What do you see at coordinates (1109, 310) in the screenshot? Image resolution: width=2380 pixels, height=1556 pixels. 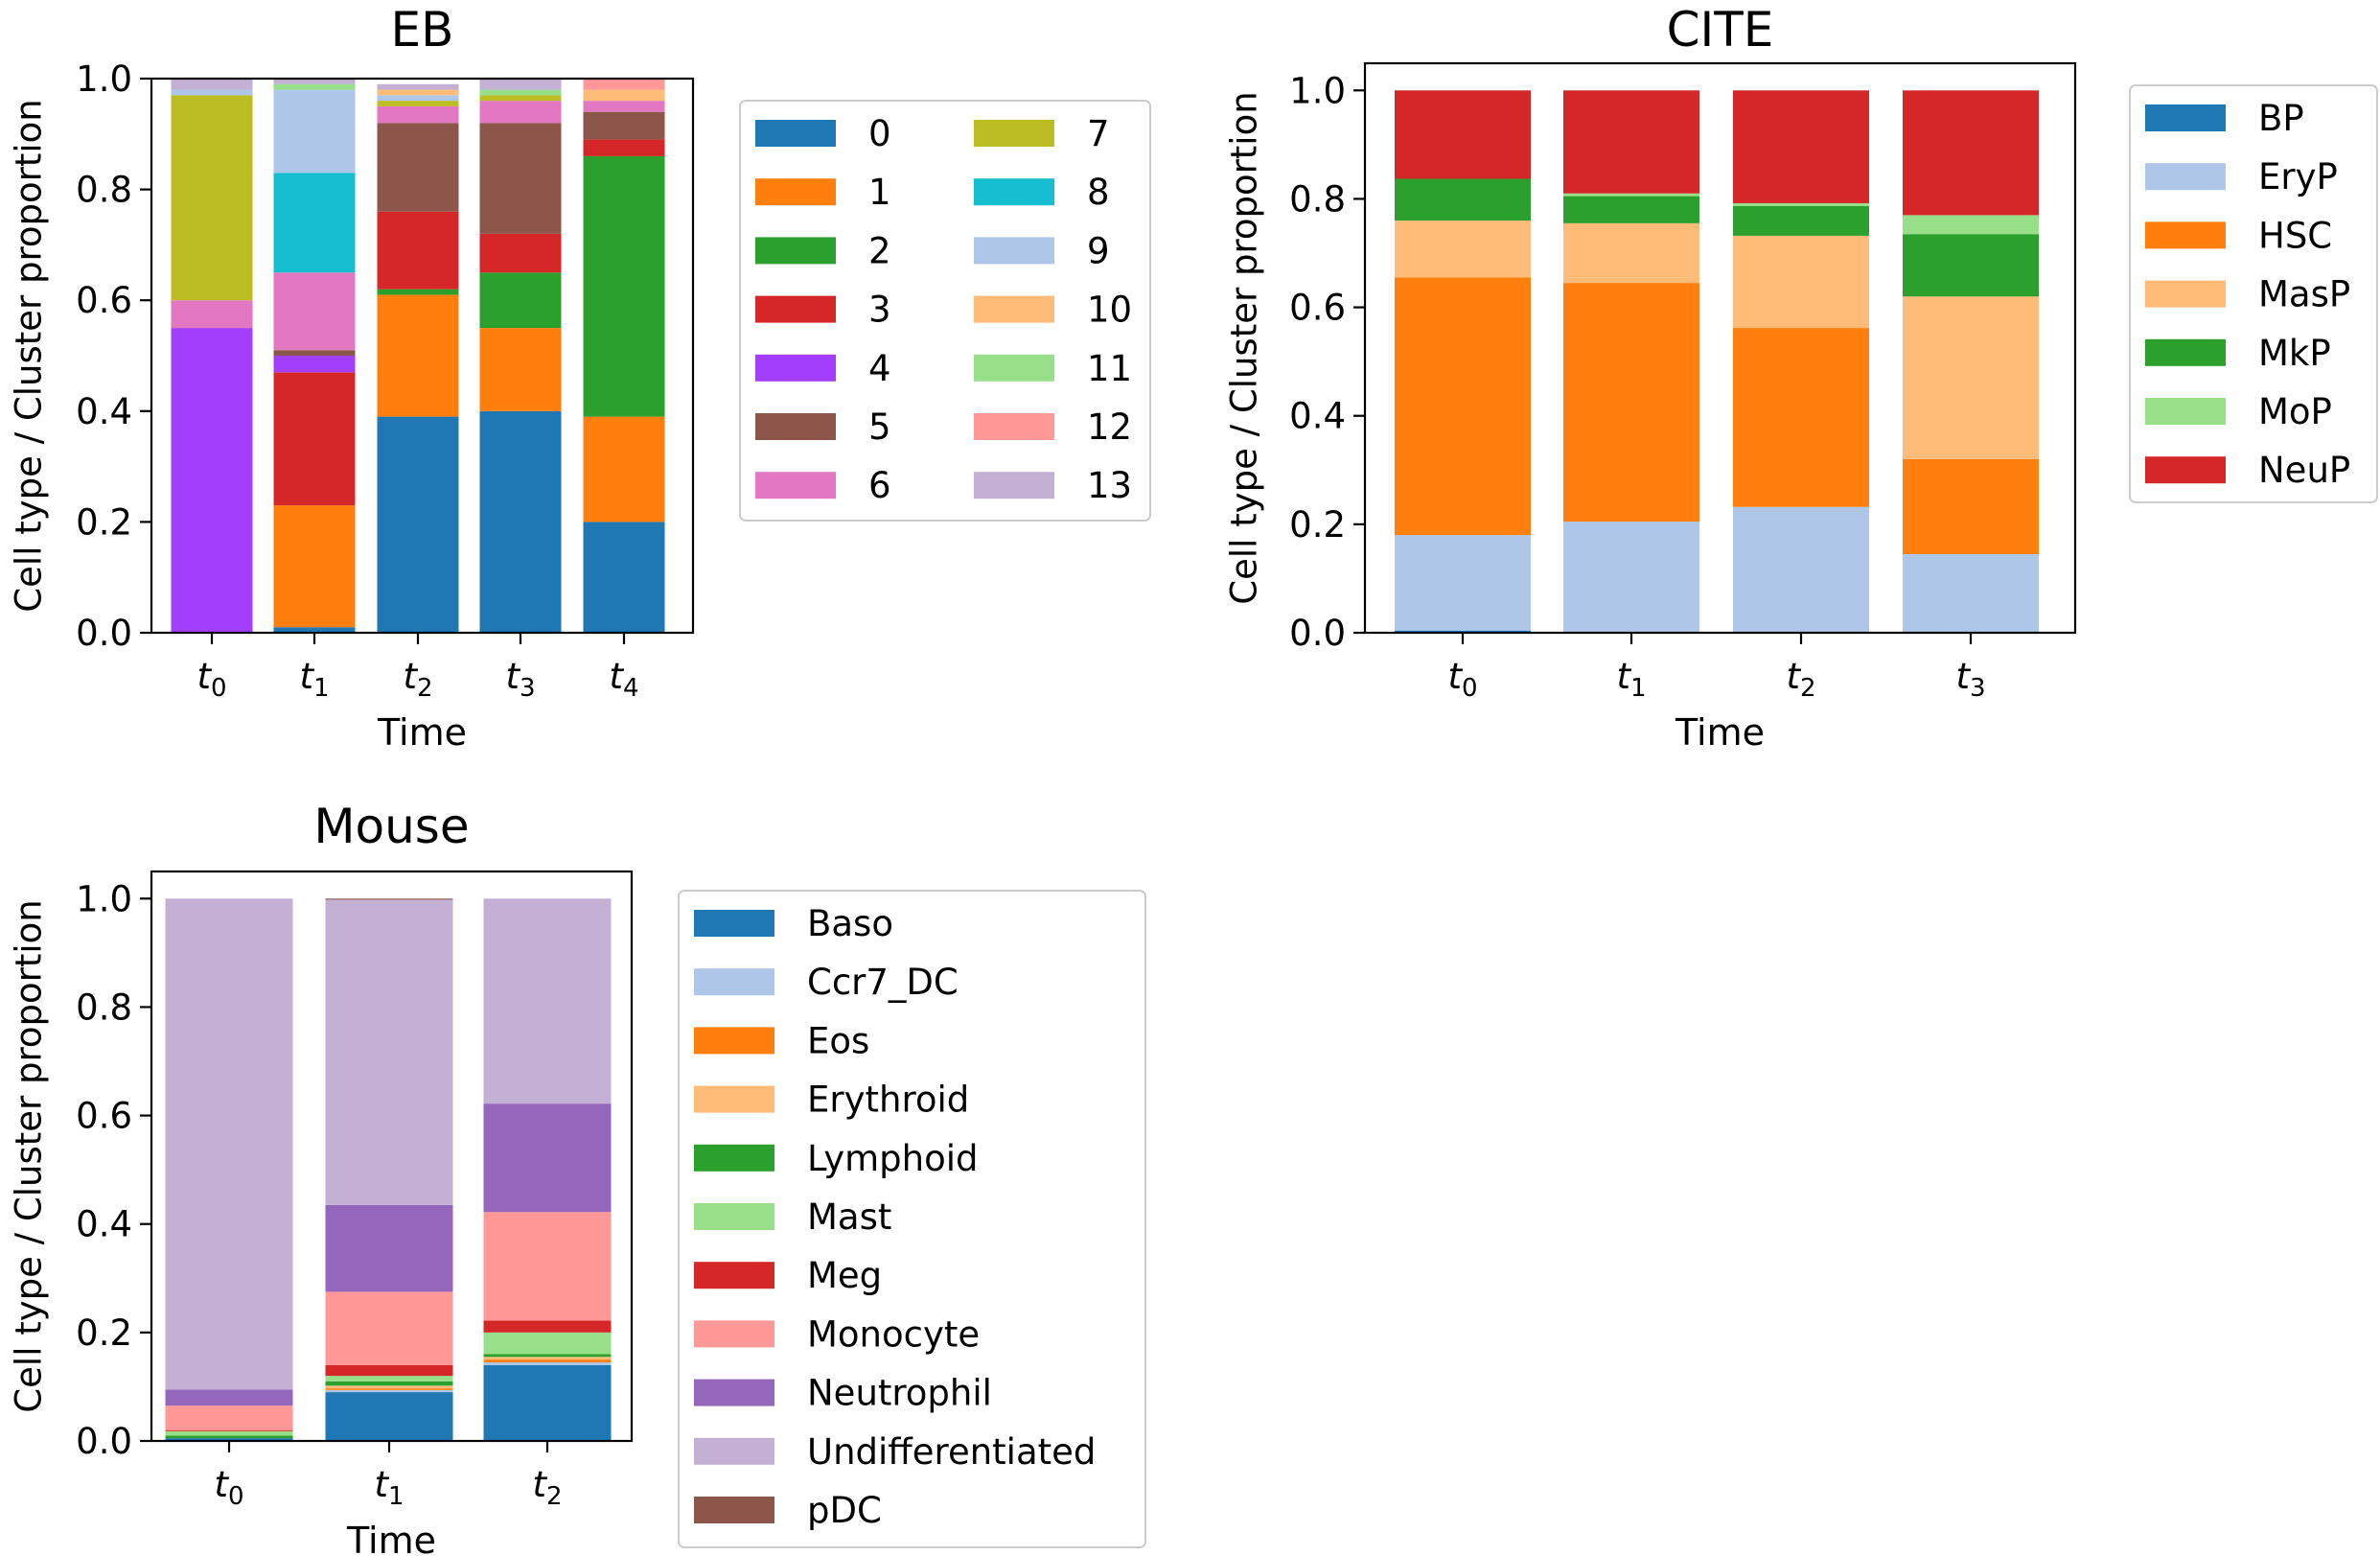 I see `legend-label: 10` at bounding box center [1109, 310].